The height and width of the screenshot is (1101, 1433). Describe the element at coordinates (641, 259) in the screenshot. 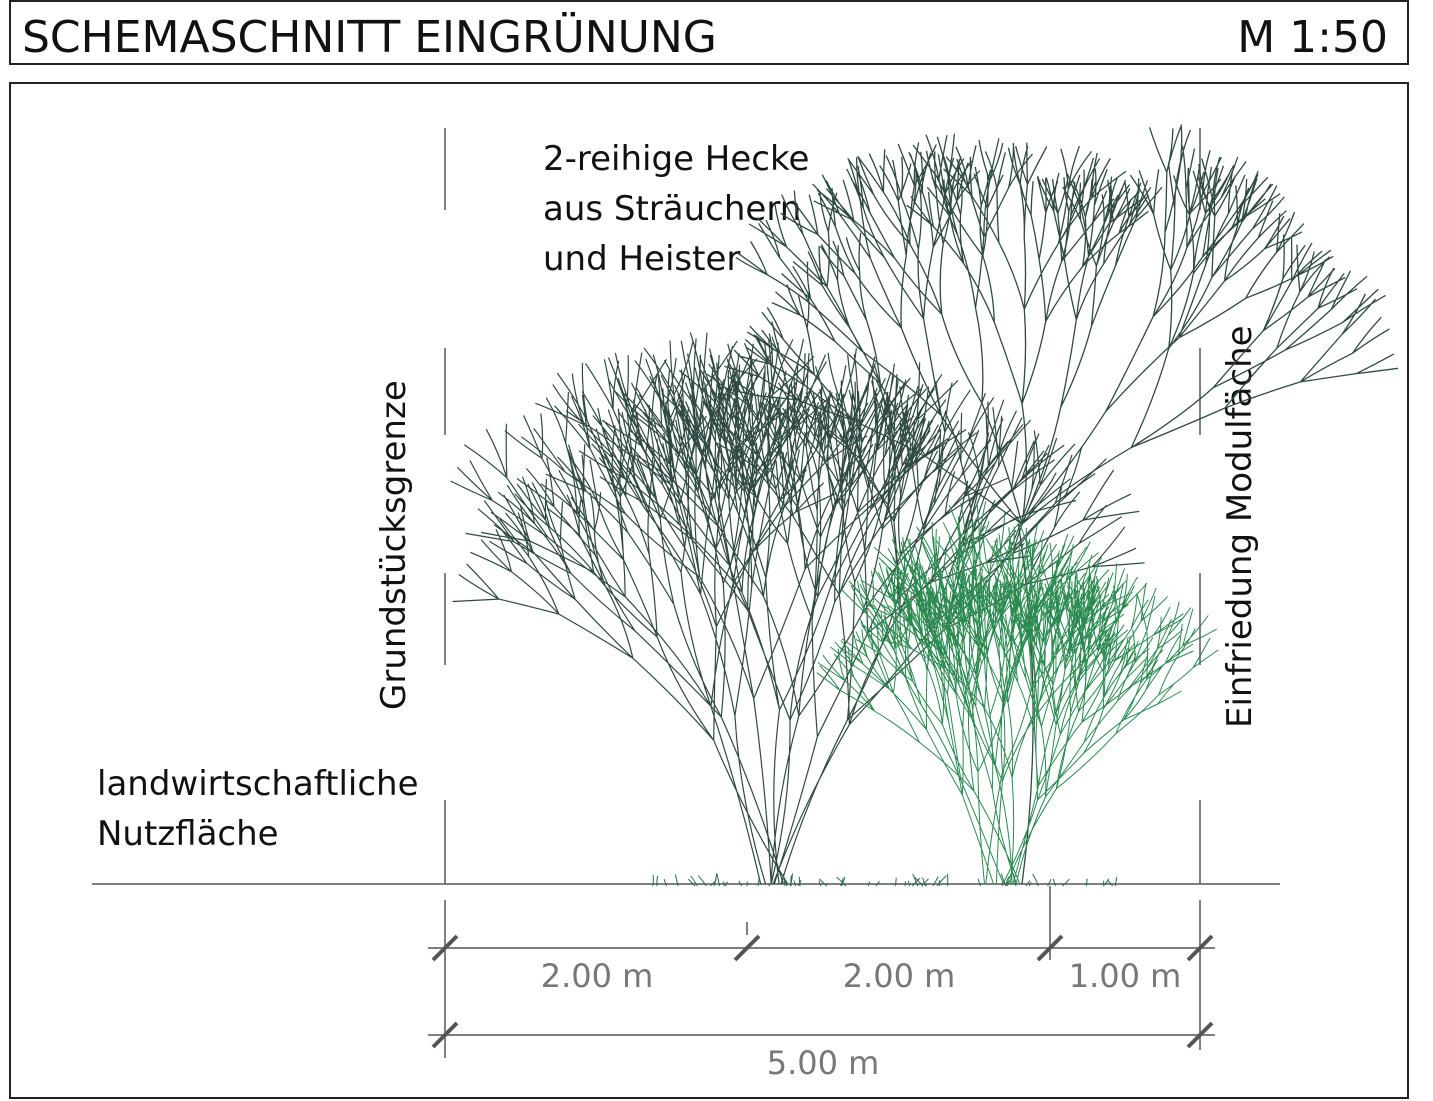

I see `hedge-label: und Heister` at that location.